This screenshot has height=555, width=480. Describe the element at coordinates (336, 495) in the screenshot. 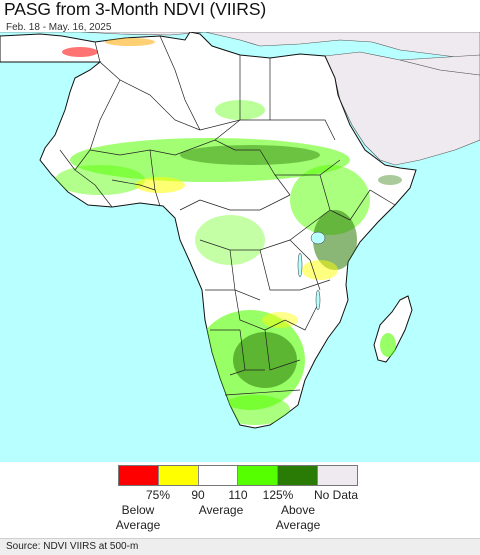

I see `legend-tick-no-data: No Data` at that location.